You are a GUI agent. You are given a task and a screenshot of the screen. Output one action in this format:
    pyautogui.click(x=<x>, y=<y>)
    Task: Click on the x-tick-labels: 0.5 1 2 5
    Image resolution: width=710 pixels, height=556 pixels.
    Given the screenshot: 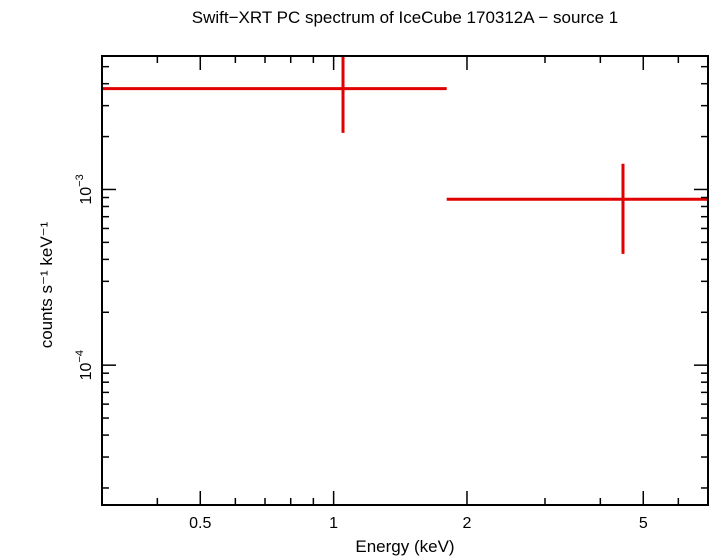 What is the action you would take?
    pyautogui.click(x=418, y=523)
    